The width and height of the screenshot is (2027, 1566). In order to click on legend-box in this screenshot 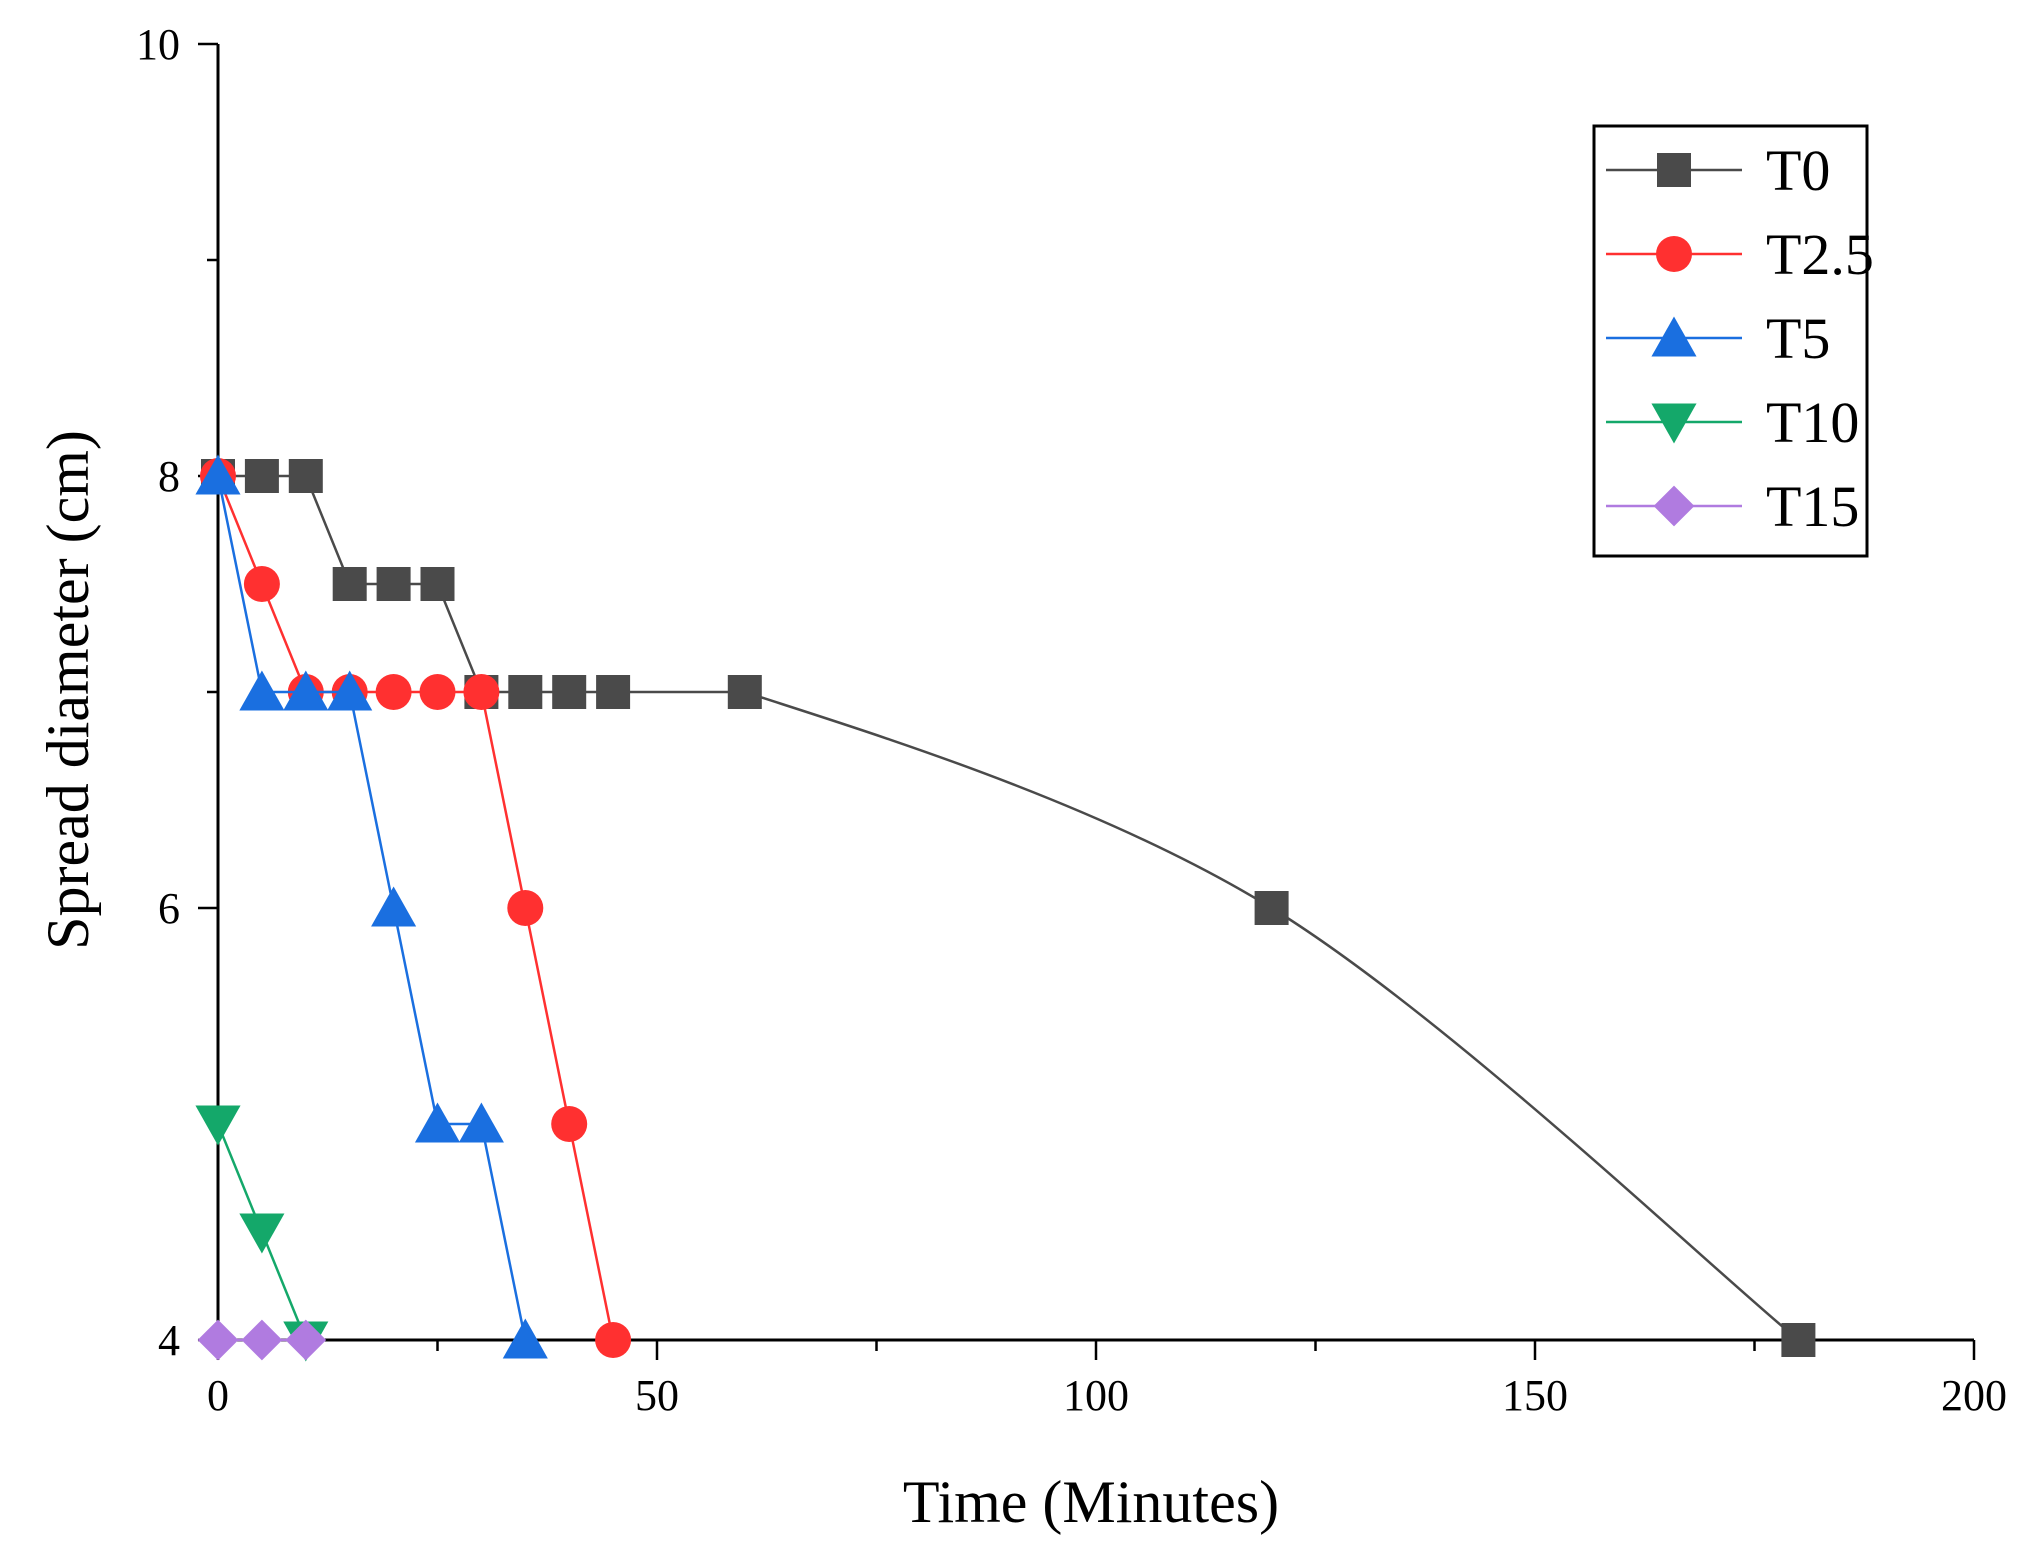, I will do `click(1730, 341)`.